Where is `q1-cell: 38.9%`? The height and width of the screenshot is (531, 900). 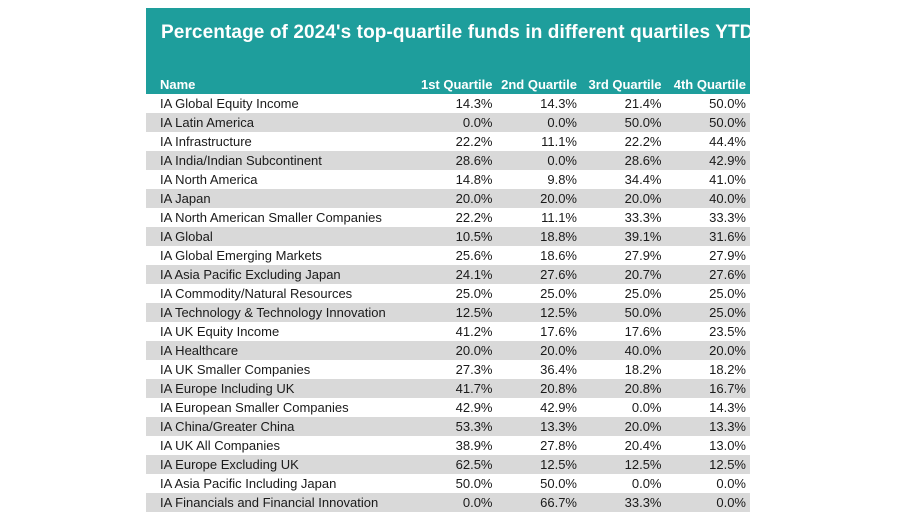
q1-cell: 38.9% is located at coordinates (474, 445).